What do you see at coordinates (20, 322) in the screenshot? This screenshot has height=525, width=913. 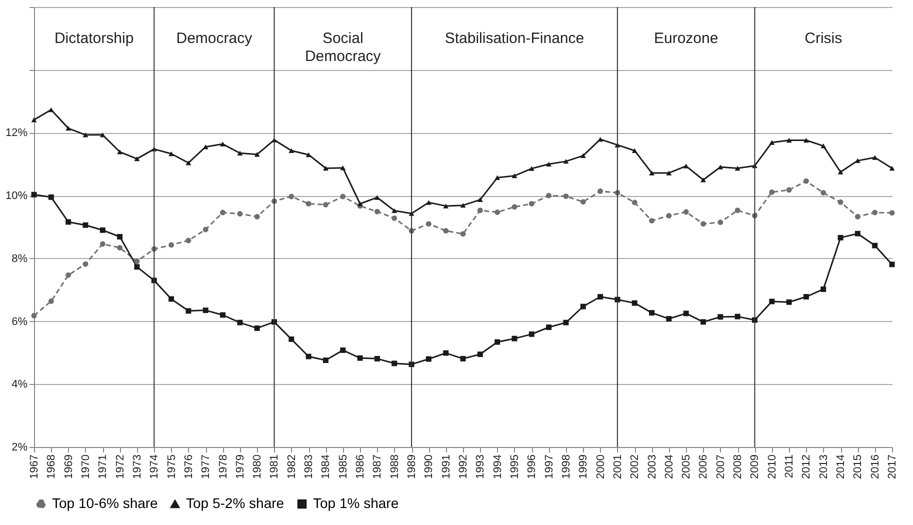 I see `y-tick-label: 6%` at bounding box center [20, 322].